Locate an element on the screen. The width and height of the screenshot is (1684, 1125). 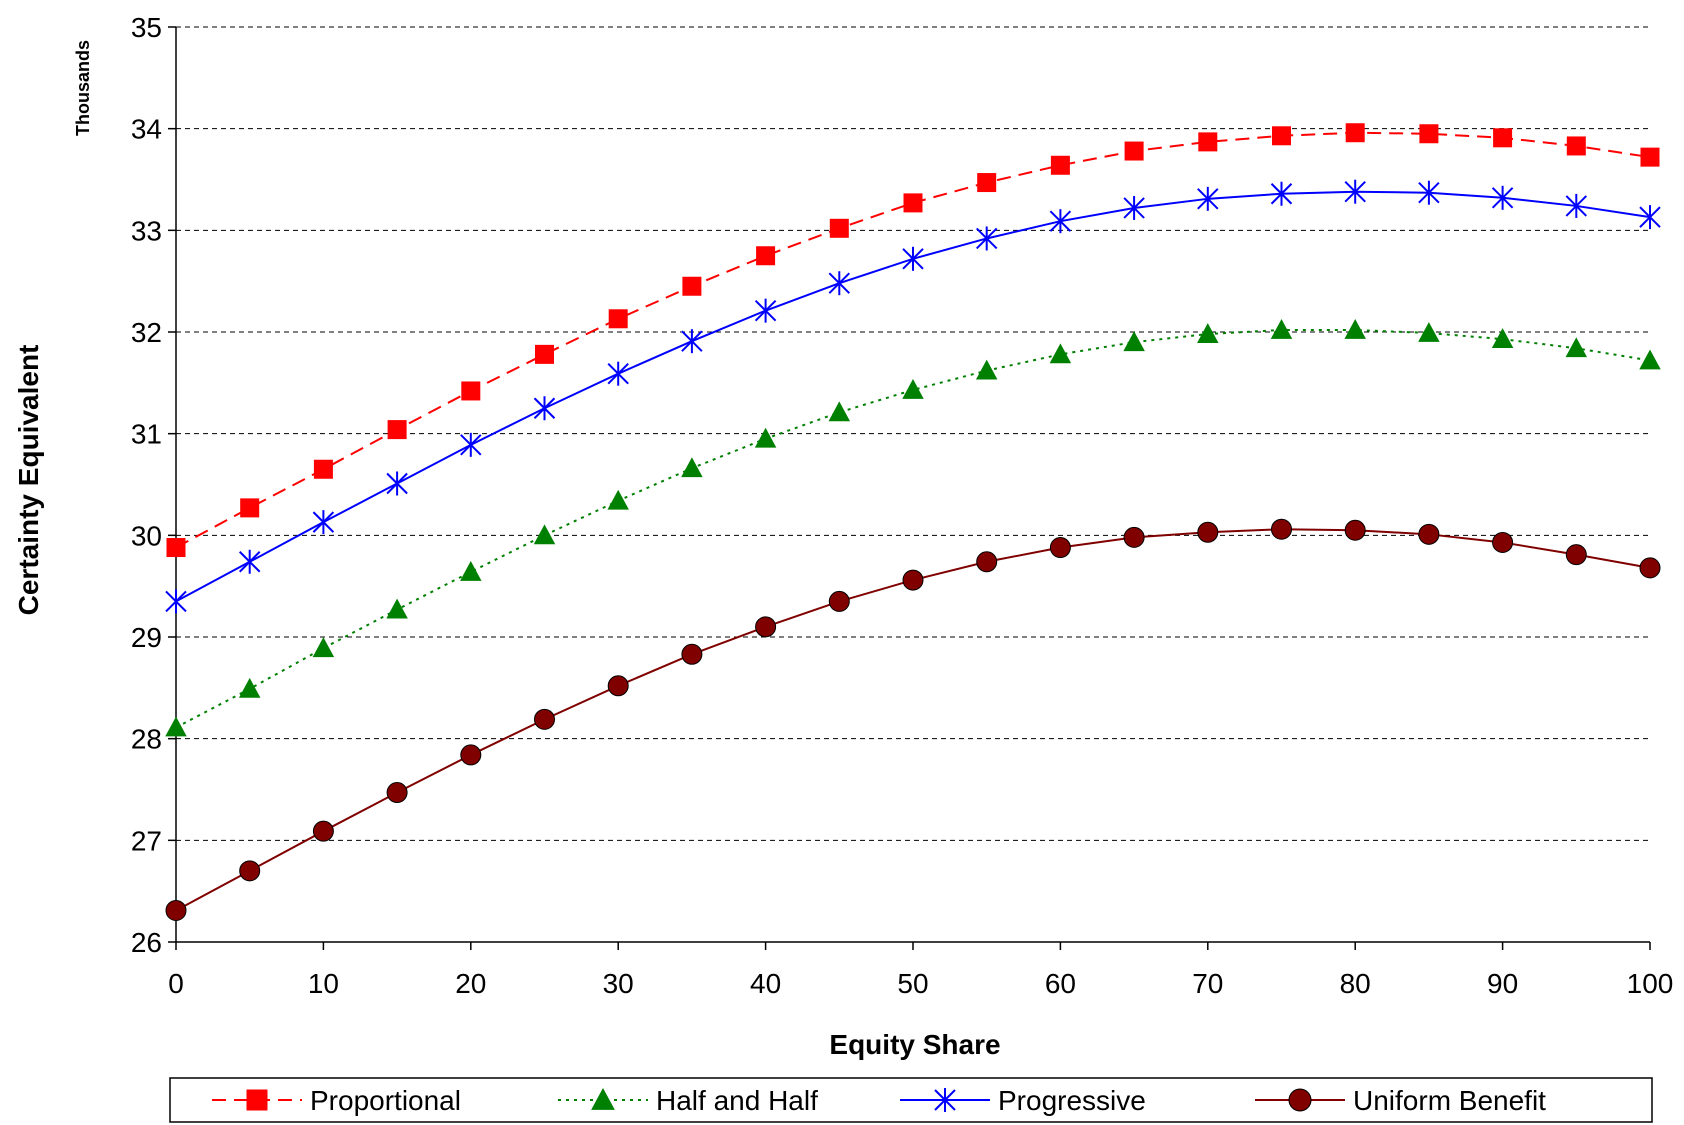
y-tick-label: 32 is located at coordinates (146, 332).